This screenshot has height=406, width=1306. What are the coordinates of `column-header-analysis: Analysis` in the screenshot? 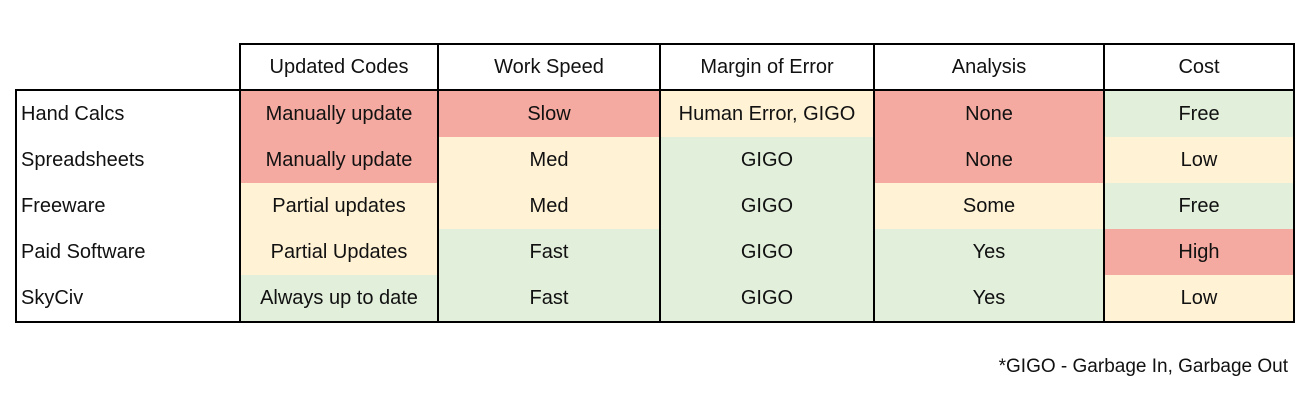 It's located at (988, 67).